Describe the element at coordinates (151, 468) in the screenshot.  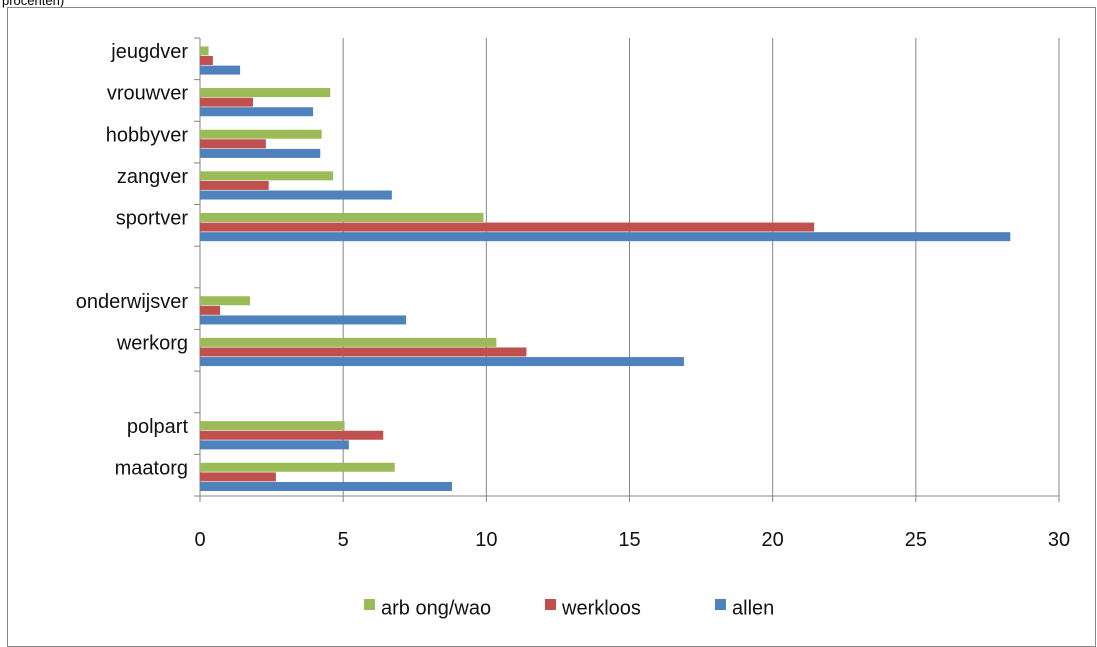
I see `category-label: maatorg` at that location.